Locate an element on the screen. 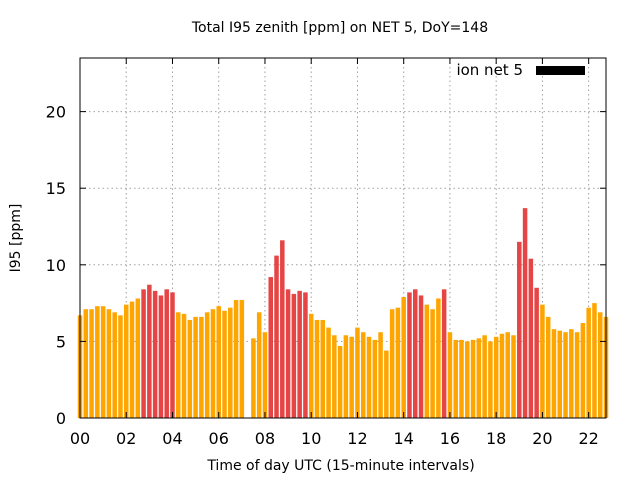  y-axis-label: I95 [ppm] is located at coordinates (16, 238).